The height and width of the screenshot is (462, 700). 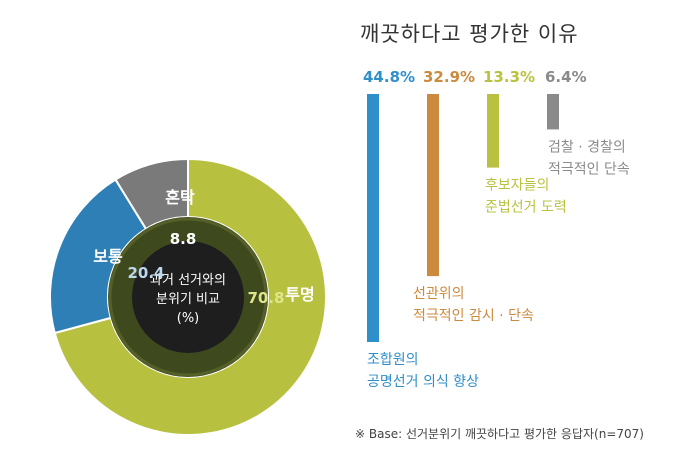 I want to click on bar-category-label: 조합원의, so click(x=393, y=360).